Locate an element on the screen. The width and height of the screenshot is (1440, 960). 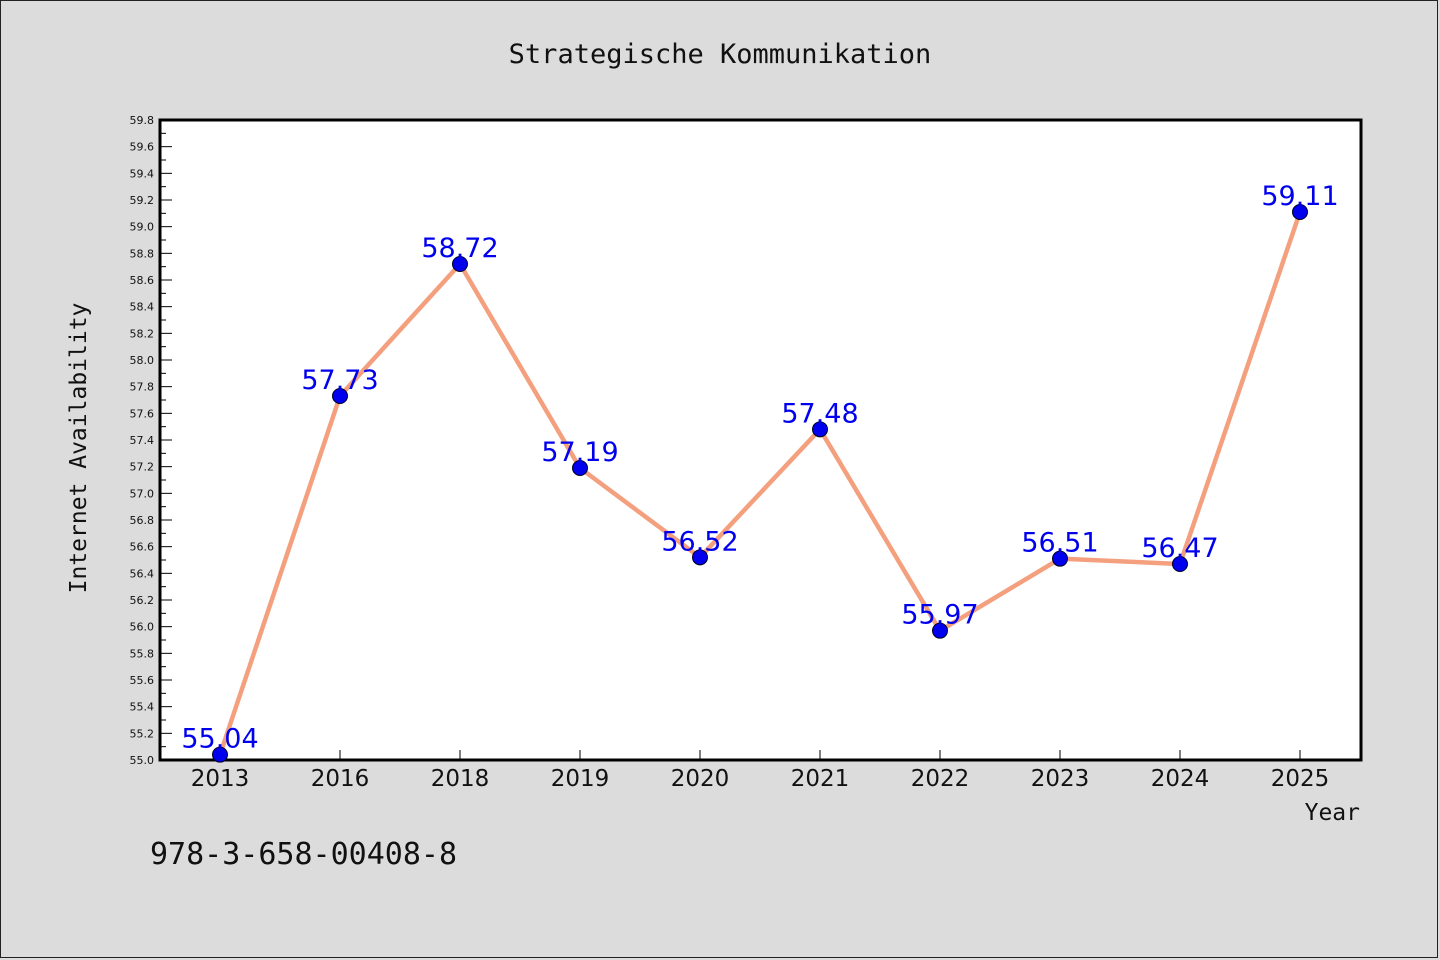
x-tick-label: 2020 is located at coordinates (700, 779).